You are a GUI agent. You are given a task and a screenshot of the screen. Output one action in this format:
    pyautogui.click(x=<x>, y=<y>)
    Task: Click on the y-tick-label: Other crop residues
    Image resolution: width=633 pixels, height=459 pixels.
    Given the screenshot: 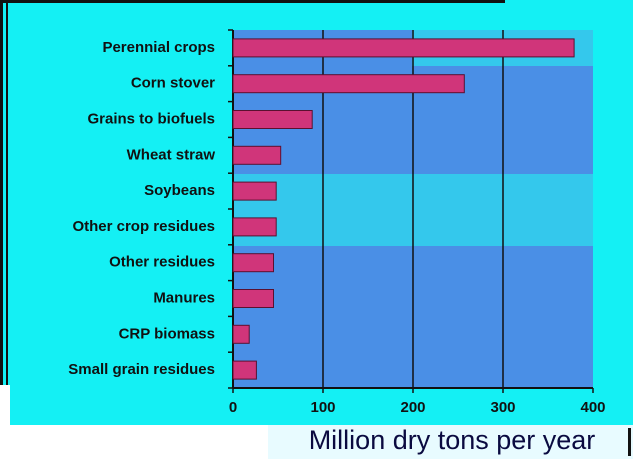 What is the action you would take?
    pyautogui.click(x=143, y=226)
    